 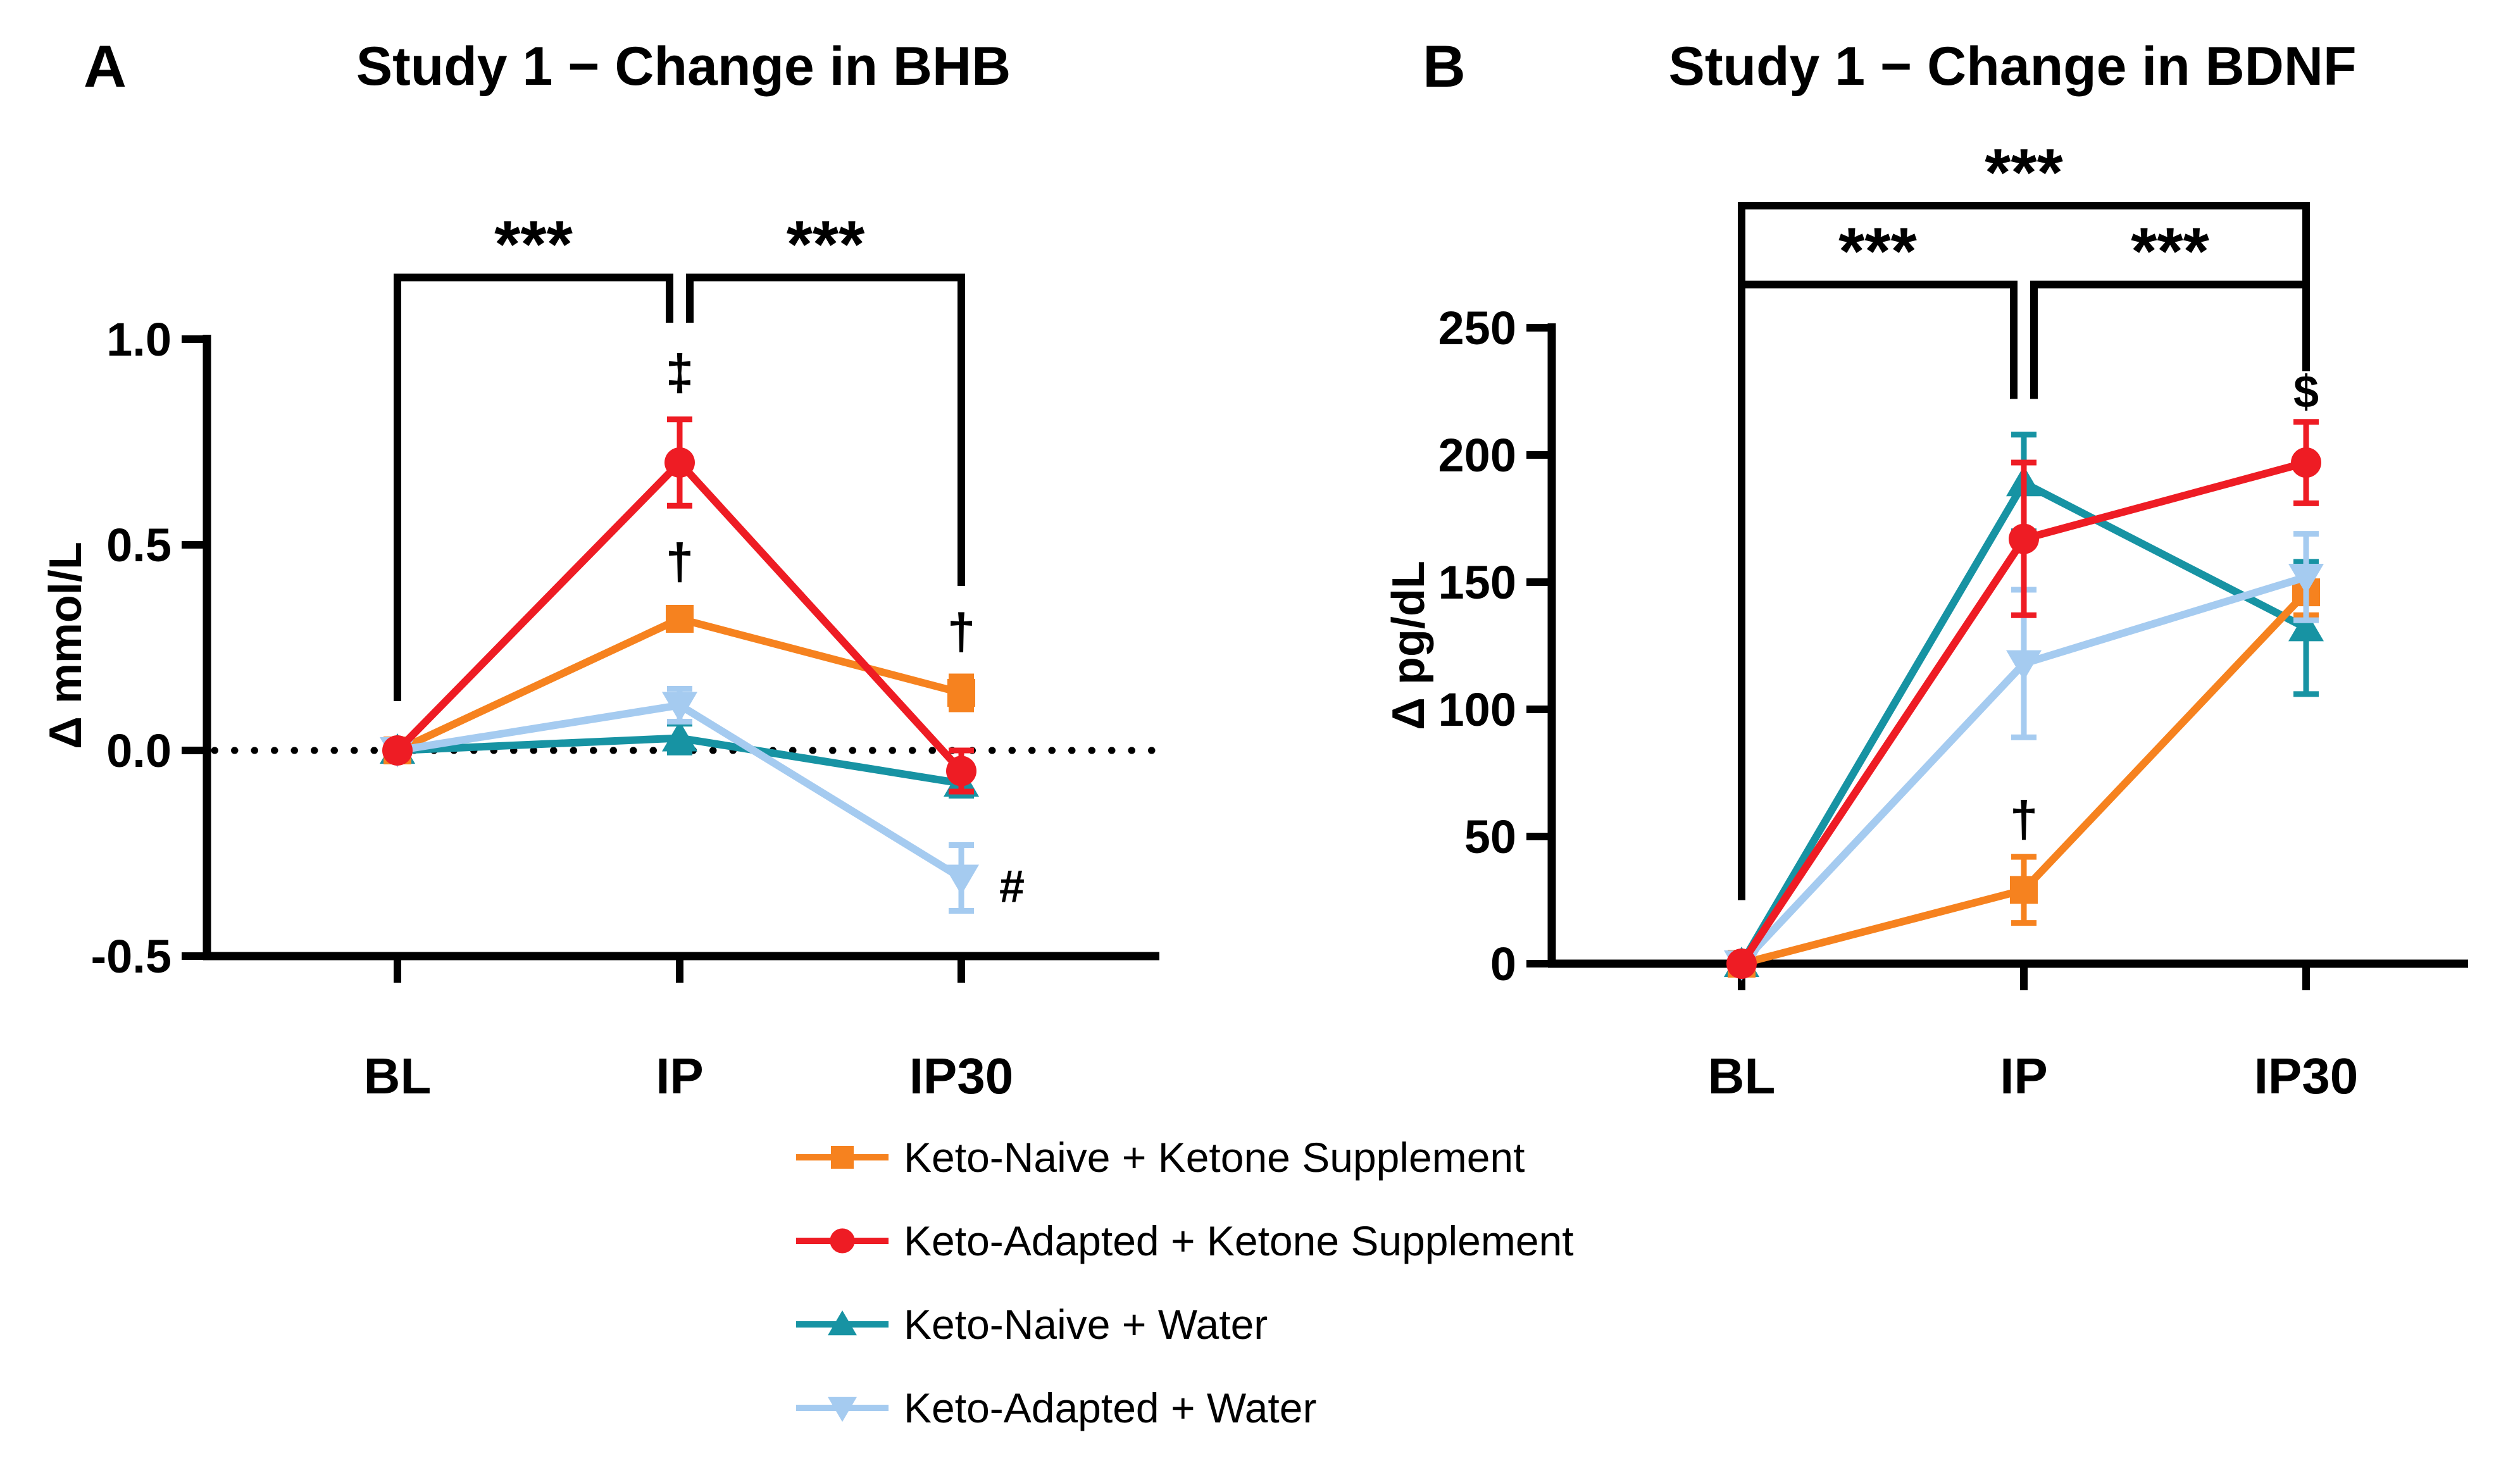 What do you see at coordinates (683, 66) in the screenshot?
I see `panel-a-title: Study 1 − Change in BHB` at bounding box center [683, 66].